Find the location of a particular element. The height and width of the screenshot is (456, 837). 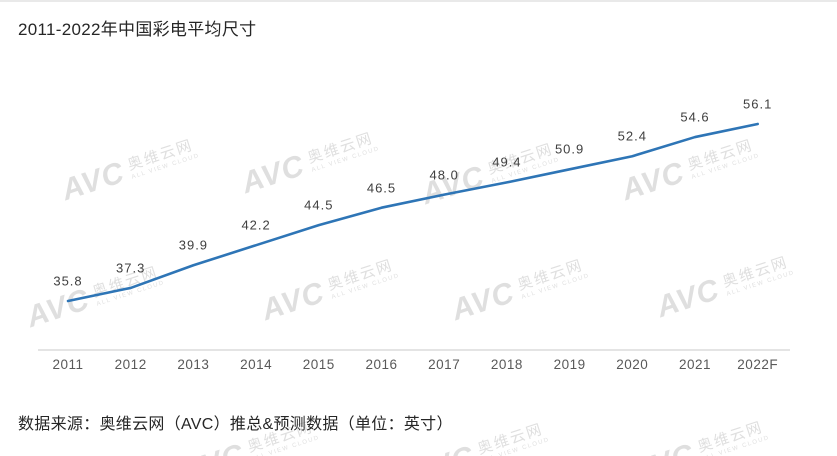

data-label: 54.6 is located at coordinates (695, 117).